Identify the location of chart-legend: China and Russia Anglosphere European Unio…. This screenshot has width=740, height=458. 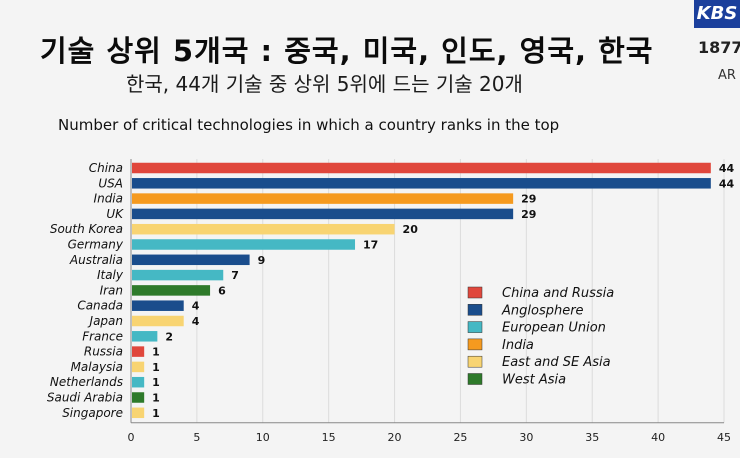
(540, 337).